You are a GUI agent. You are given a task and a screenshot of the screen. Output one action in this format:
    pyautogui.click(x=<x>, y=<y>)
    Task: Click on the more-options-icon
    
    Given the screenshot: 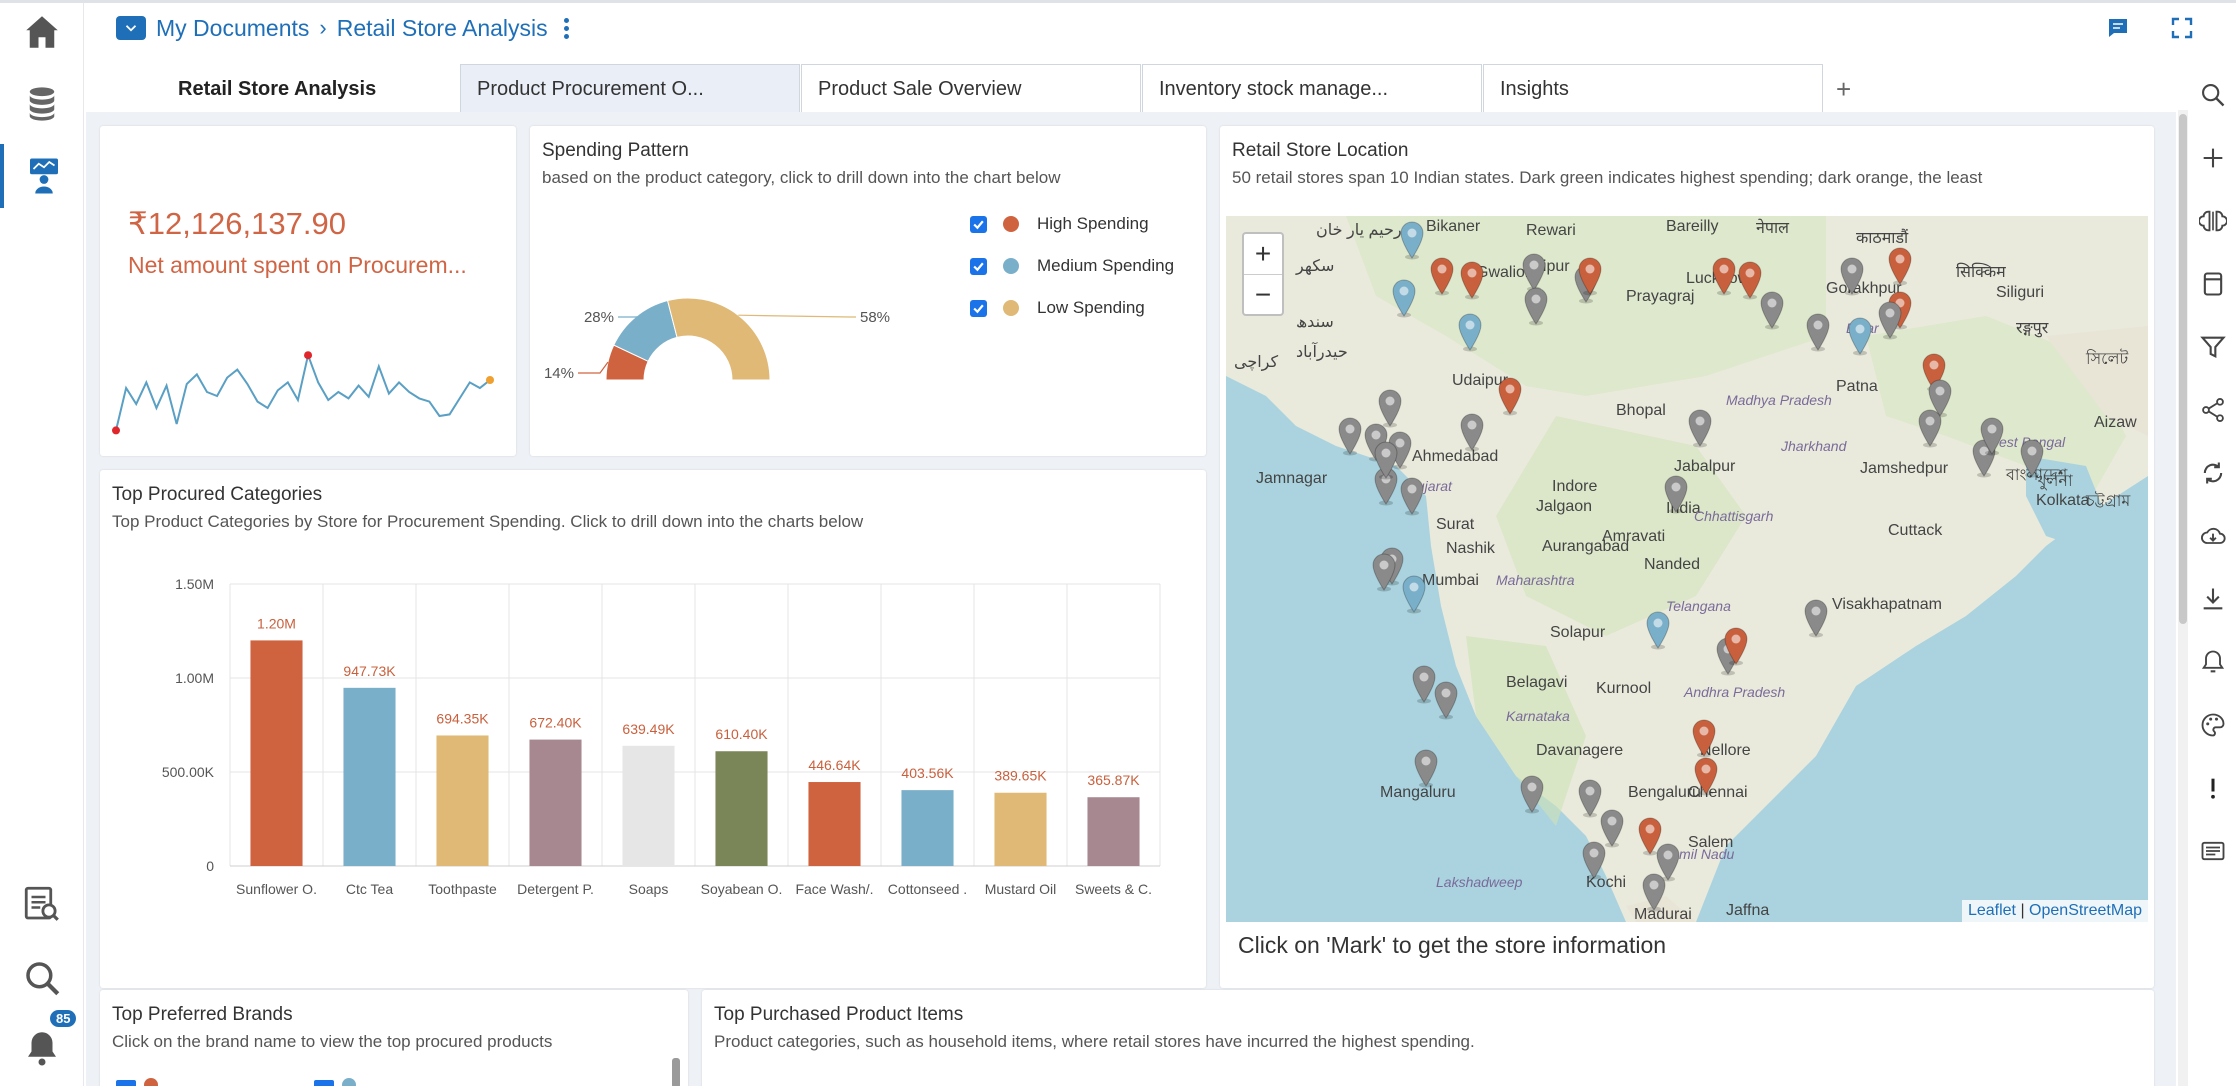 What is the action you would take?
    pyautogui.click(x=566, y=28)
    